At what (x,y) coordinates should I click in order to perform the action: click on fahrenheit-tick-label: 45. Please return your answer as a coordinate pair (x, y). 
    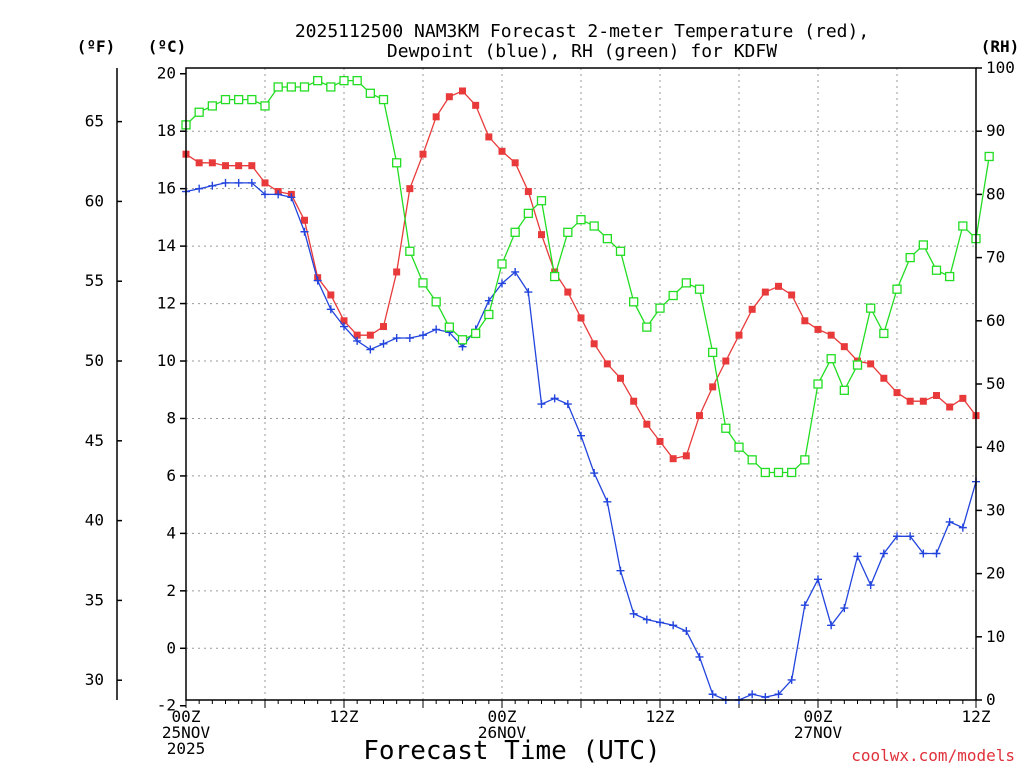
    Looking at the image, I should click on (94, 440).